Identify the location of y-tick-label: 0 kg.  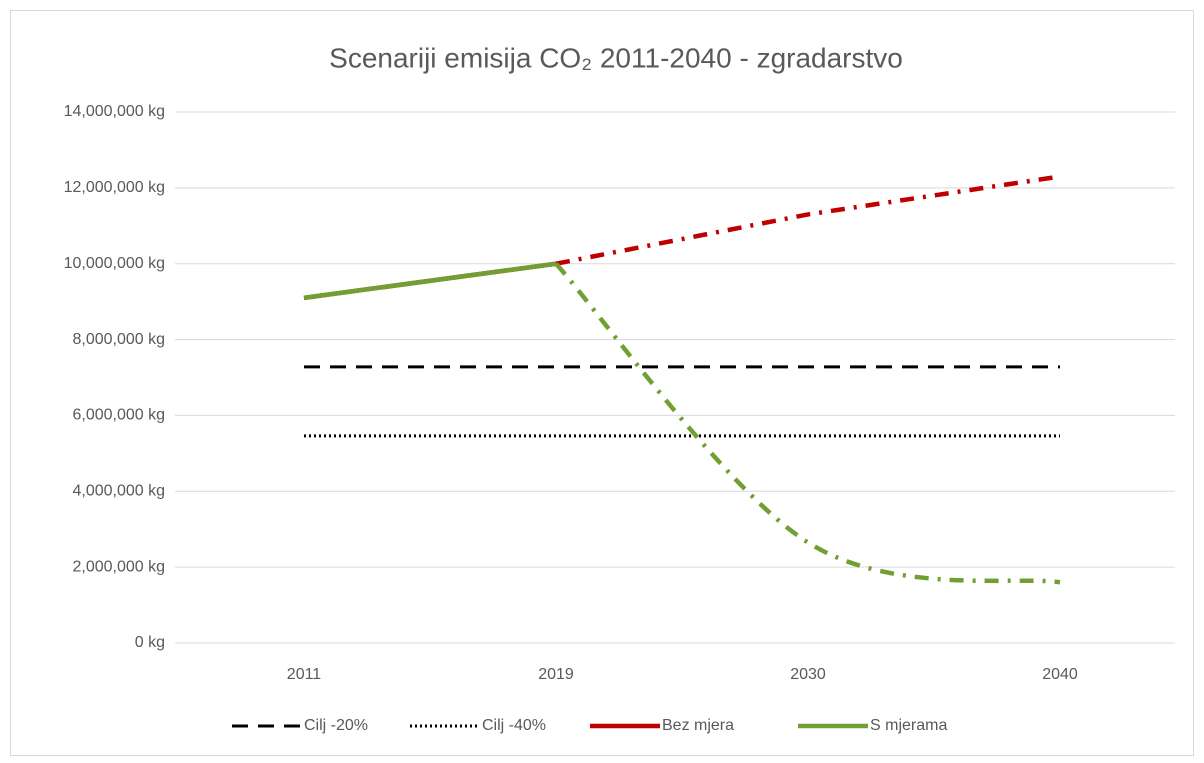
(150, 642).